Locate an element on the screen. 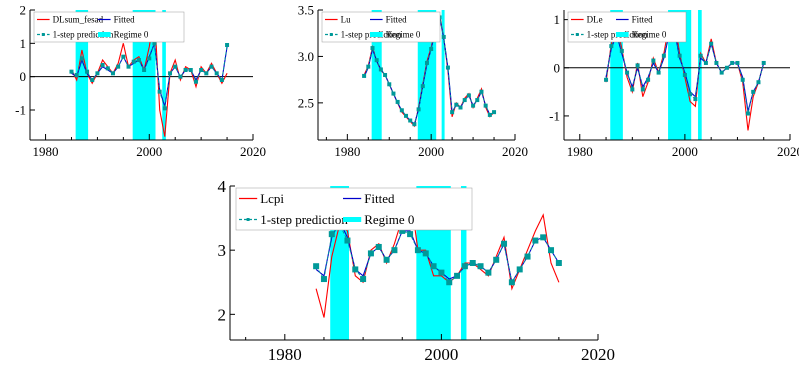  y-tick-label: 3.0 is located at coordinates (306, 56).